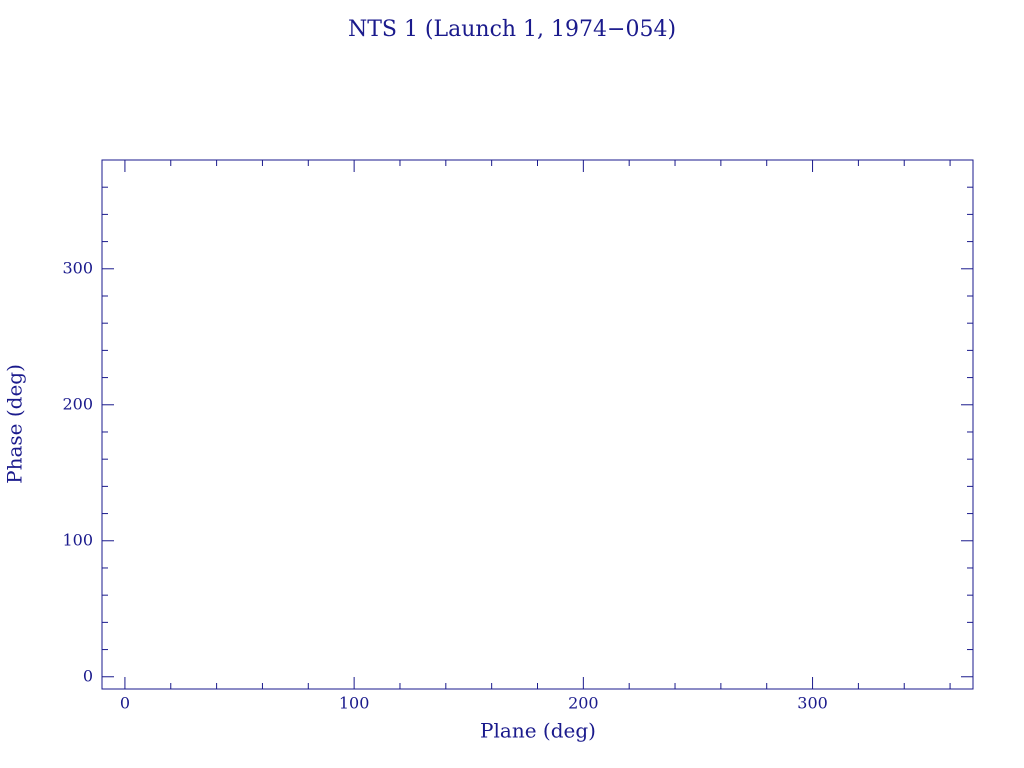  Describe the element at coordinates (125, 703) in the screenshot. I see `x-tick-label: 0` at that location.